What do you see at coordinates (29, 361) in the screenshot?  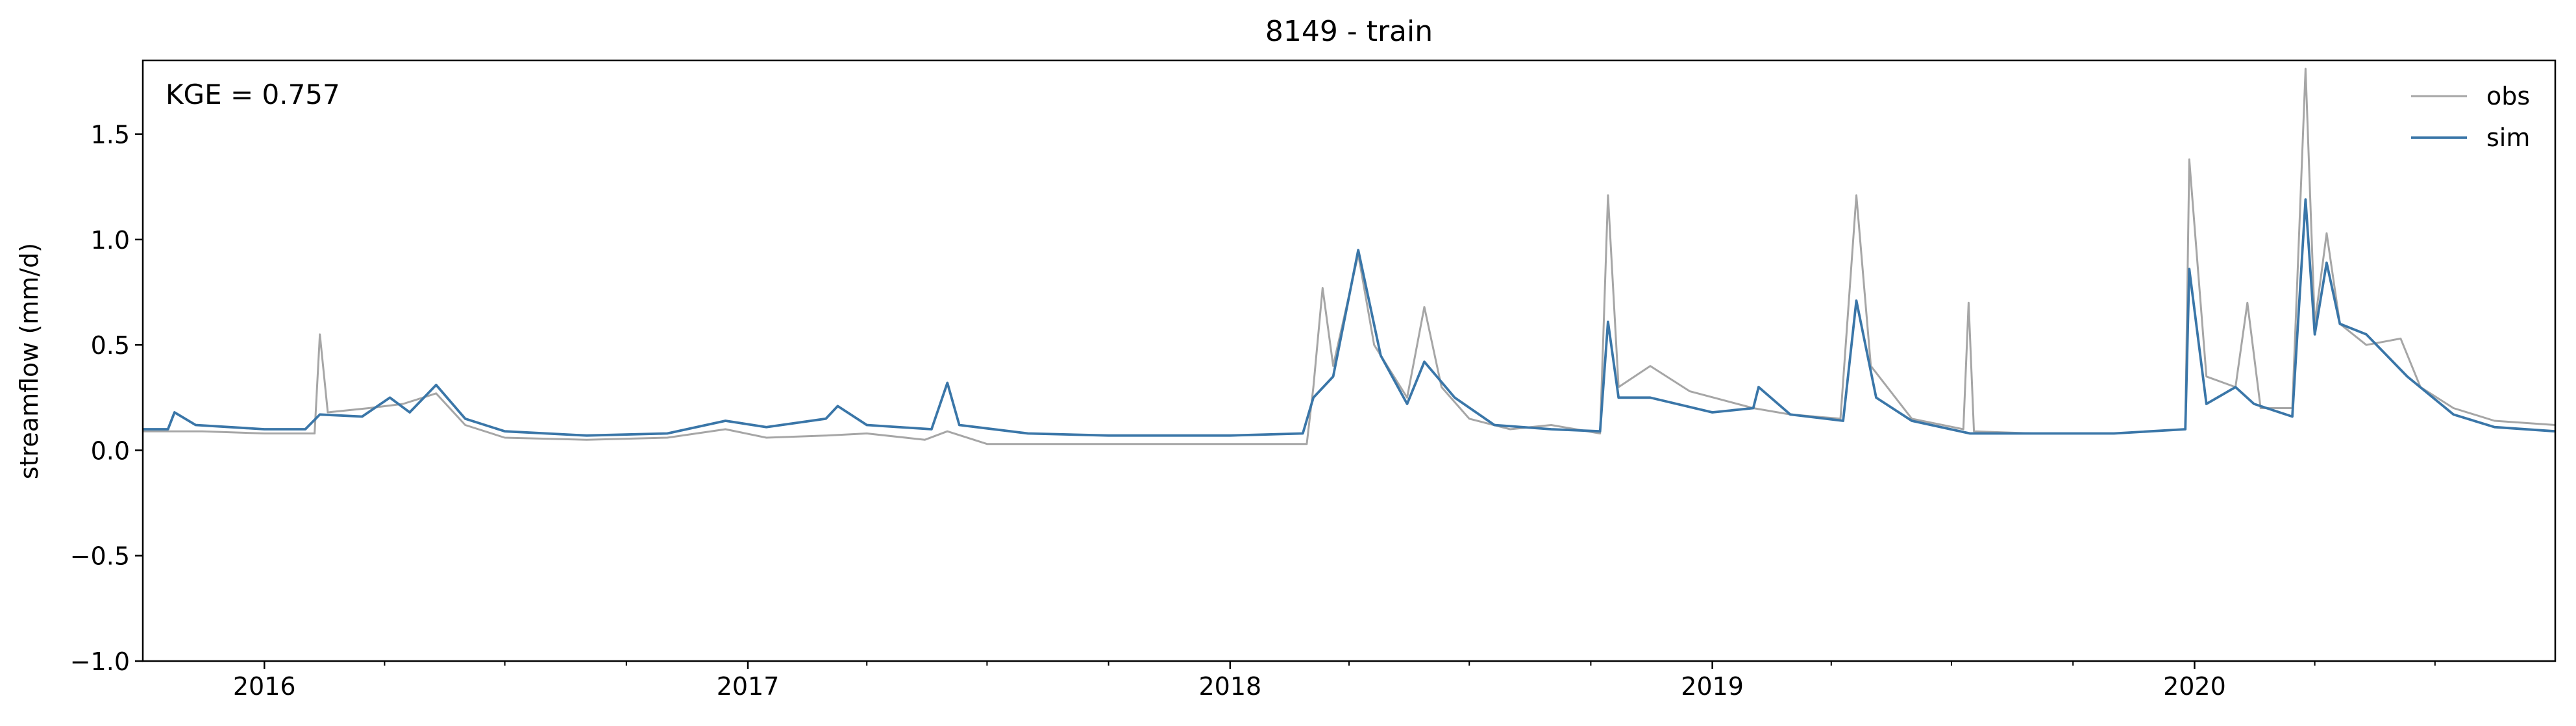 I see `y-axis-label: streamflow (mm/d)` at bounding box center [29, 361].